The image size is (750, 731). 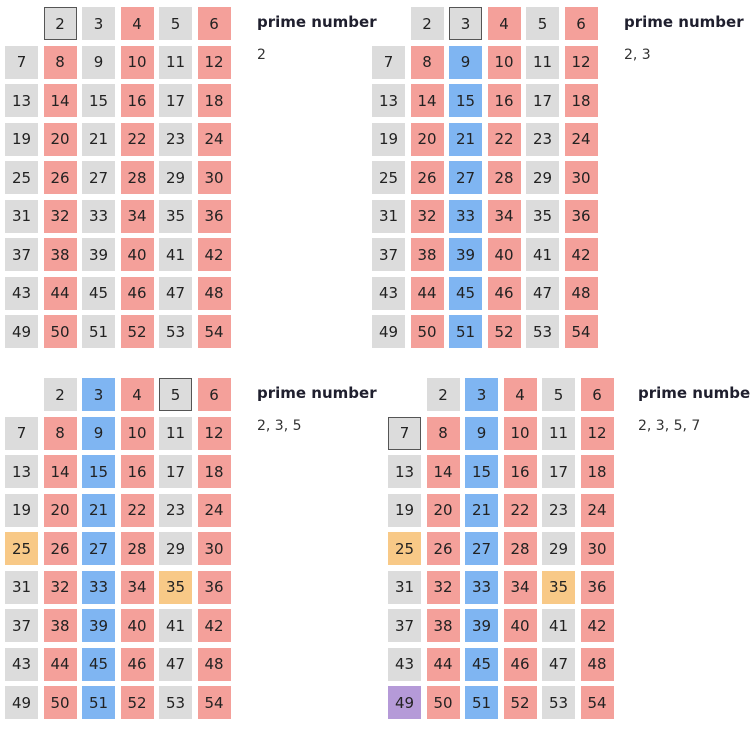 What do you see at coordinates (60, 62) in the screenshot?
I see `number-cell-8: 8` at bounding box center [60, 62].